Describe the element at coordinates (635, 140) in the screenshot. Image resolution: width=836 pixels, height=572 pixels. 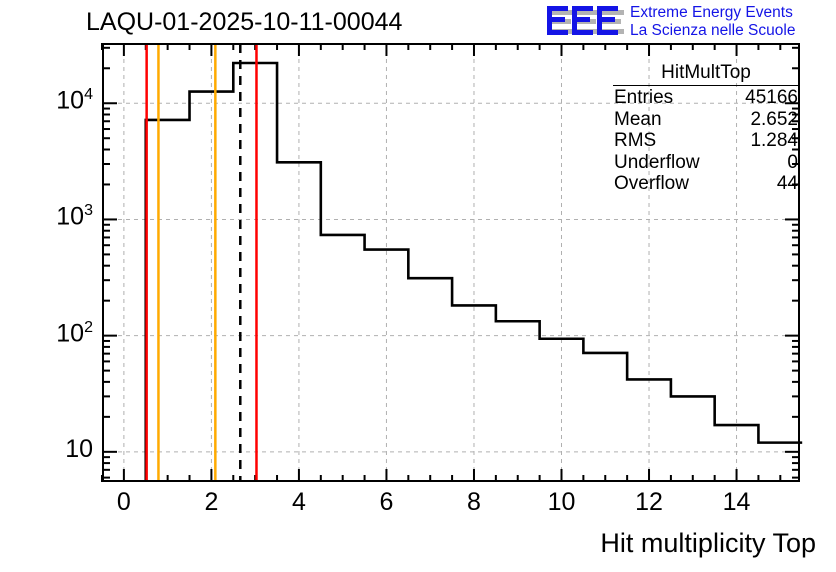
I see `stats-row-key: RMS` at that location.